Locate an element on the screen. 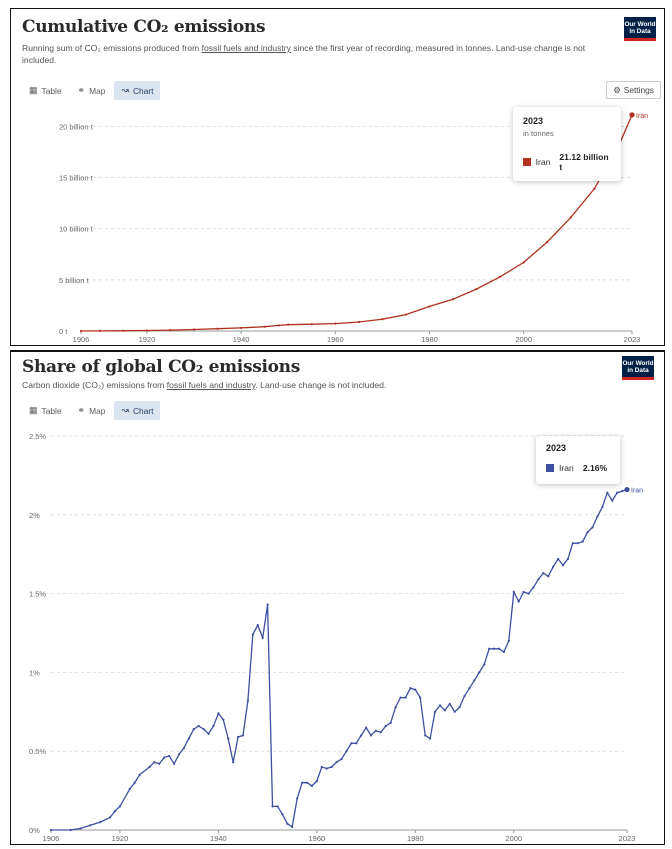 Image resolution: width=672 pixels, height=849 pixels. subtitle-link-fossil-fuels: fossil fuels and industry is located at coordinates (246, 48).